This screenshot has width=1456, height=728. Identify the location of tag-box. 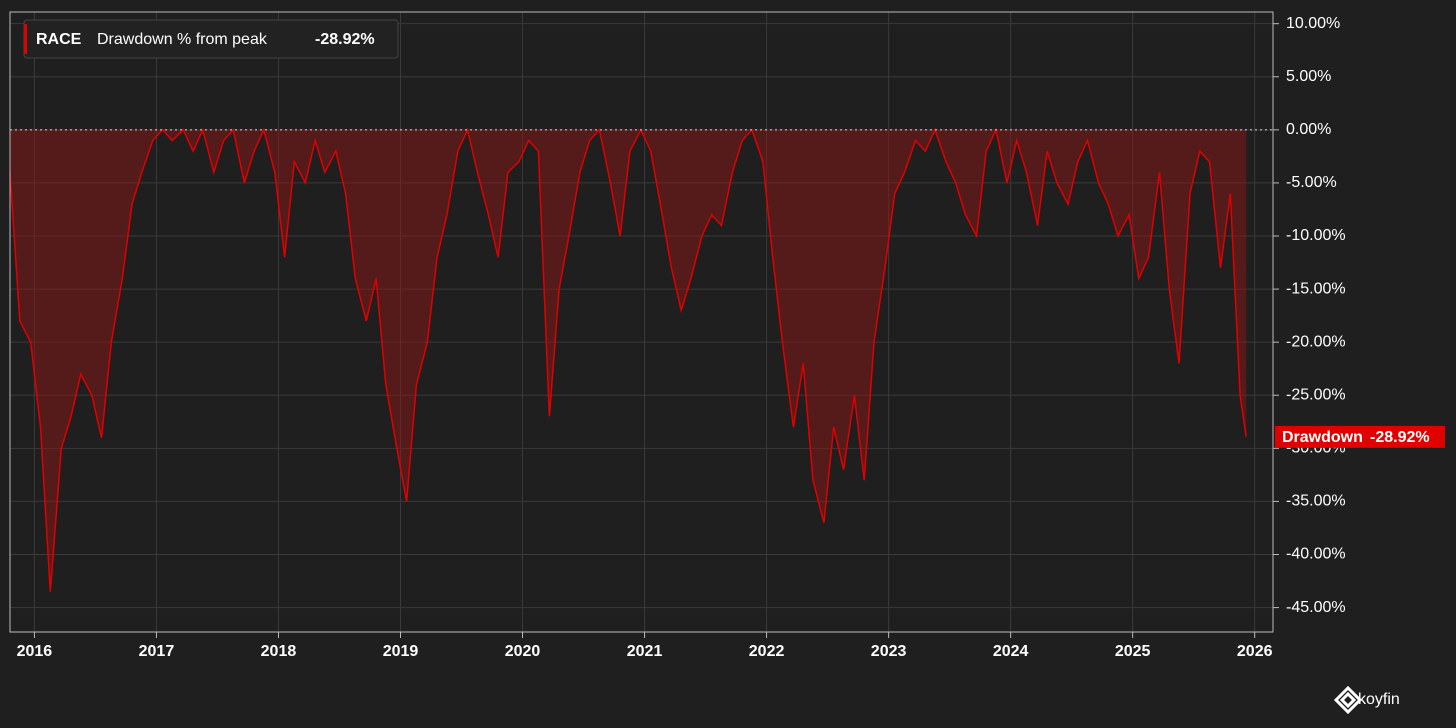
(1360, 436).